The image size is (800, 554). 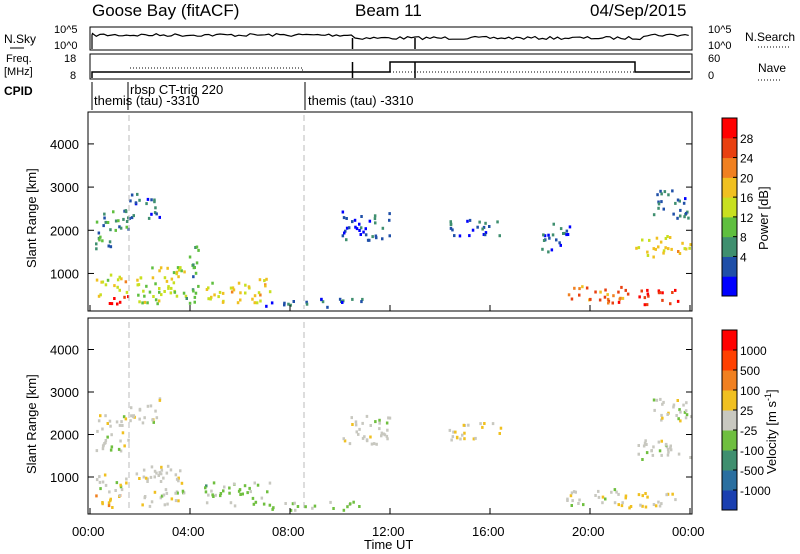 What do you see at coordinates (743, 257) in the screenshot?
I see `colorbar-tick-label: 4` at bounding box center [743, 257].